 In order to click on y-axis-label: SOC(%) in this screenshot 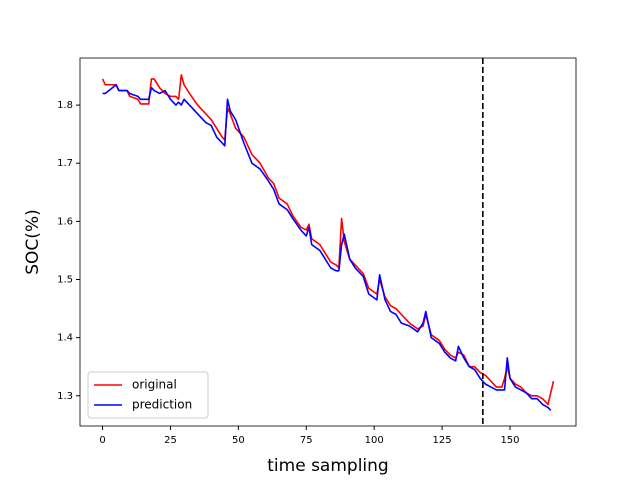, I will do `click(33, 241)`.